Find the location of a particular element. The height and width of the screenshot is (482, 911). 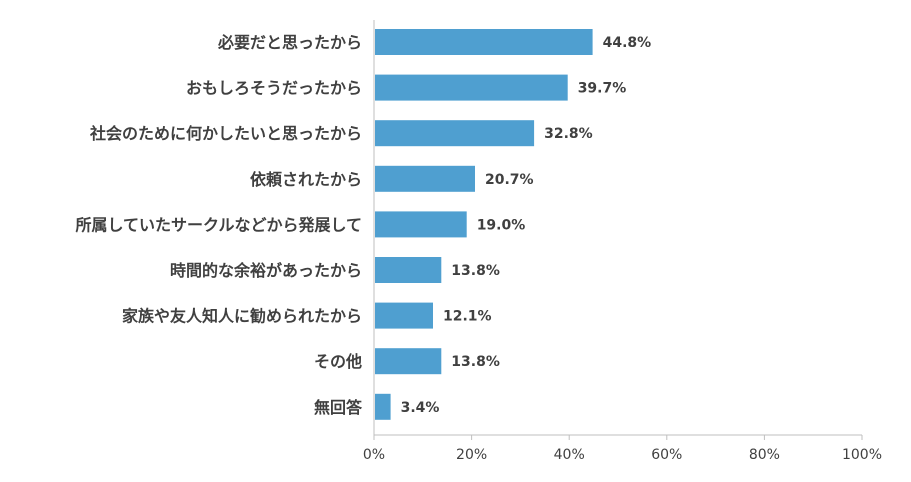

data-label: 39.7% is located at coordinates (602, 89).